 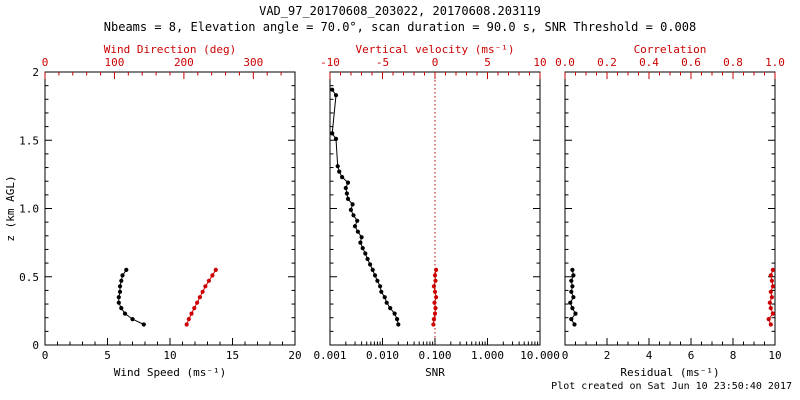 I want to click on top-axis-tick-label: -5, so click(x=382, y=62).